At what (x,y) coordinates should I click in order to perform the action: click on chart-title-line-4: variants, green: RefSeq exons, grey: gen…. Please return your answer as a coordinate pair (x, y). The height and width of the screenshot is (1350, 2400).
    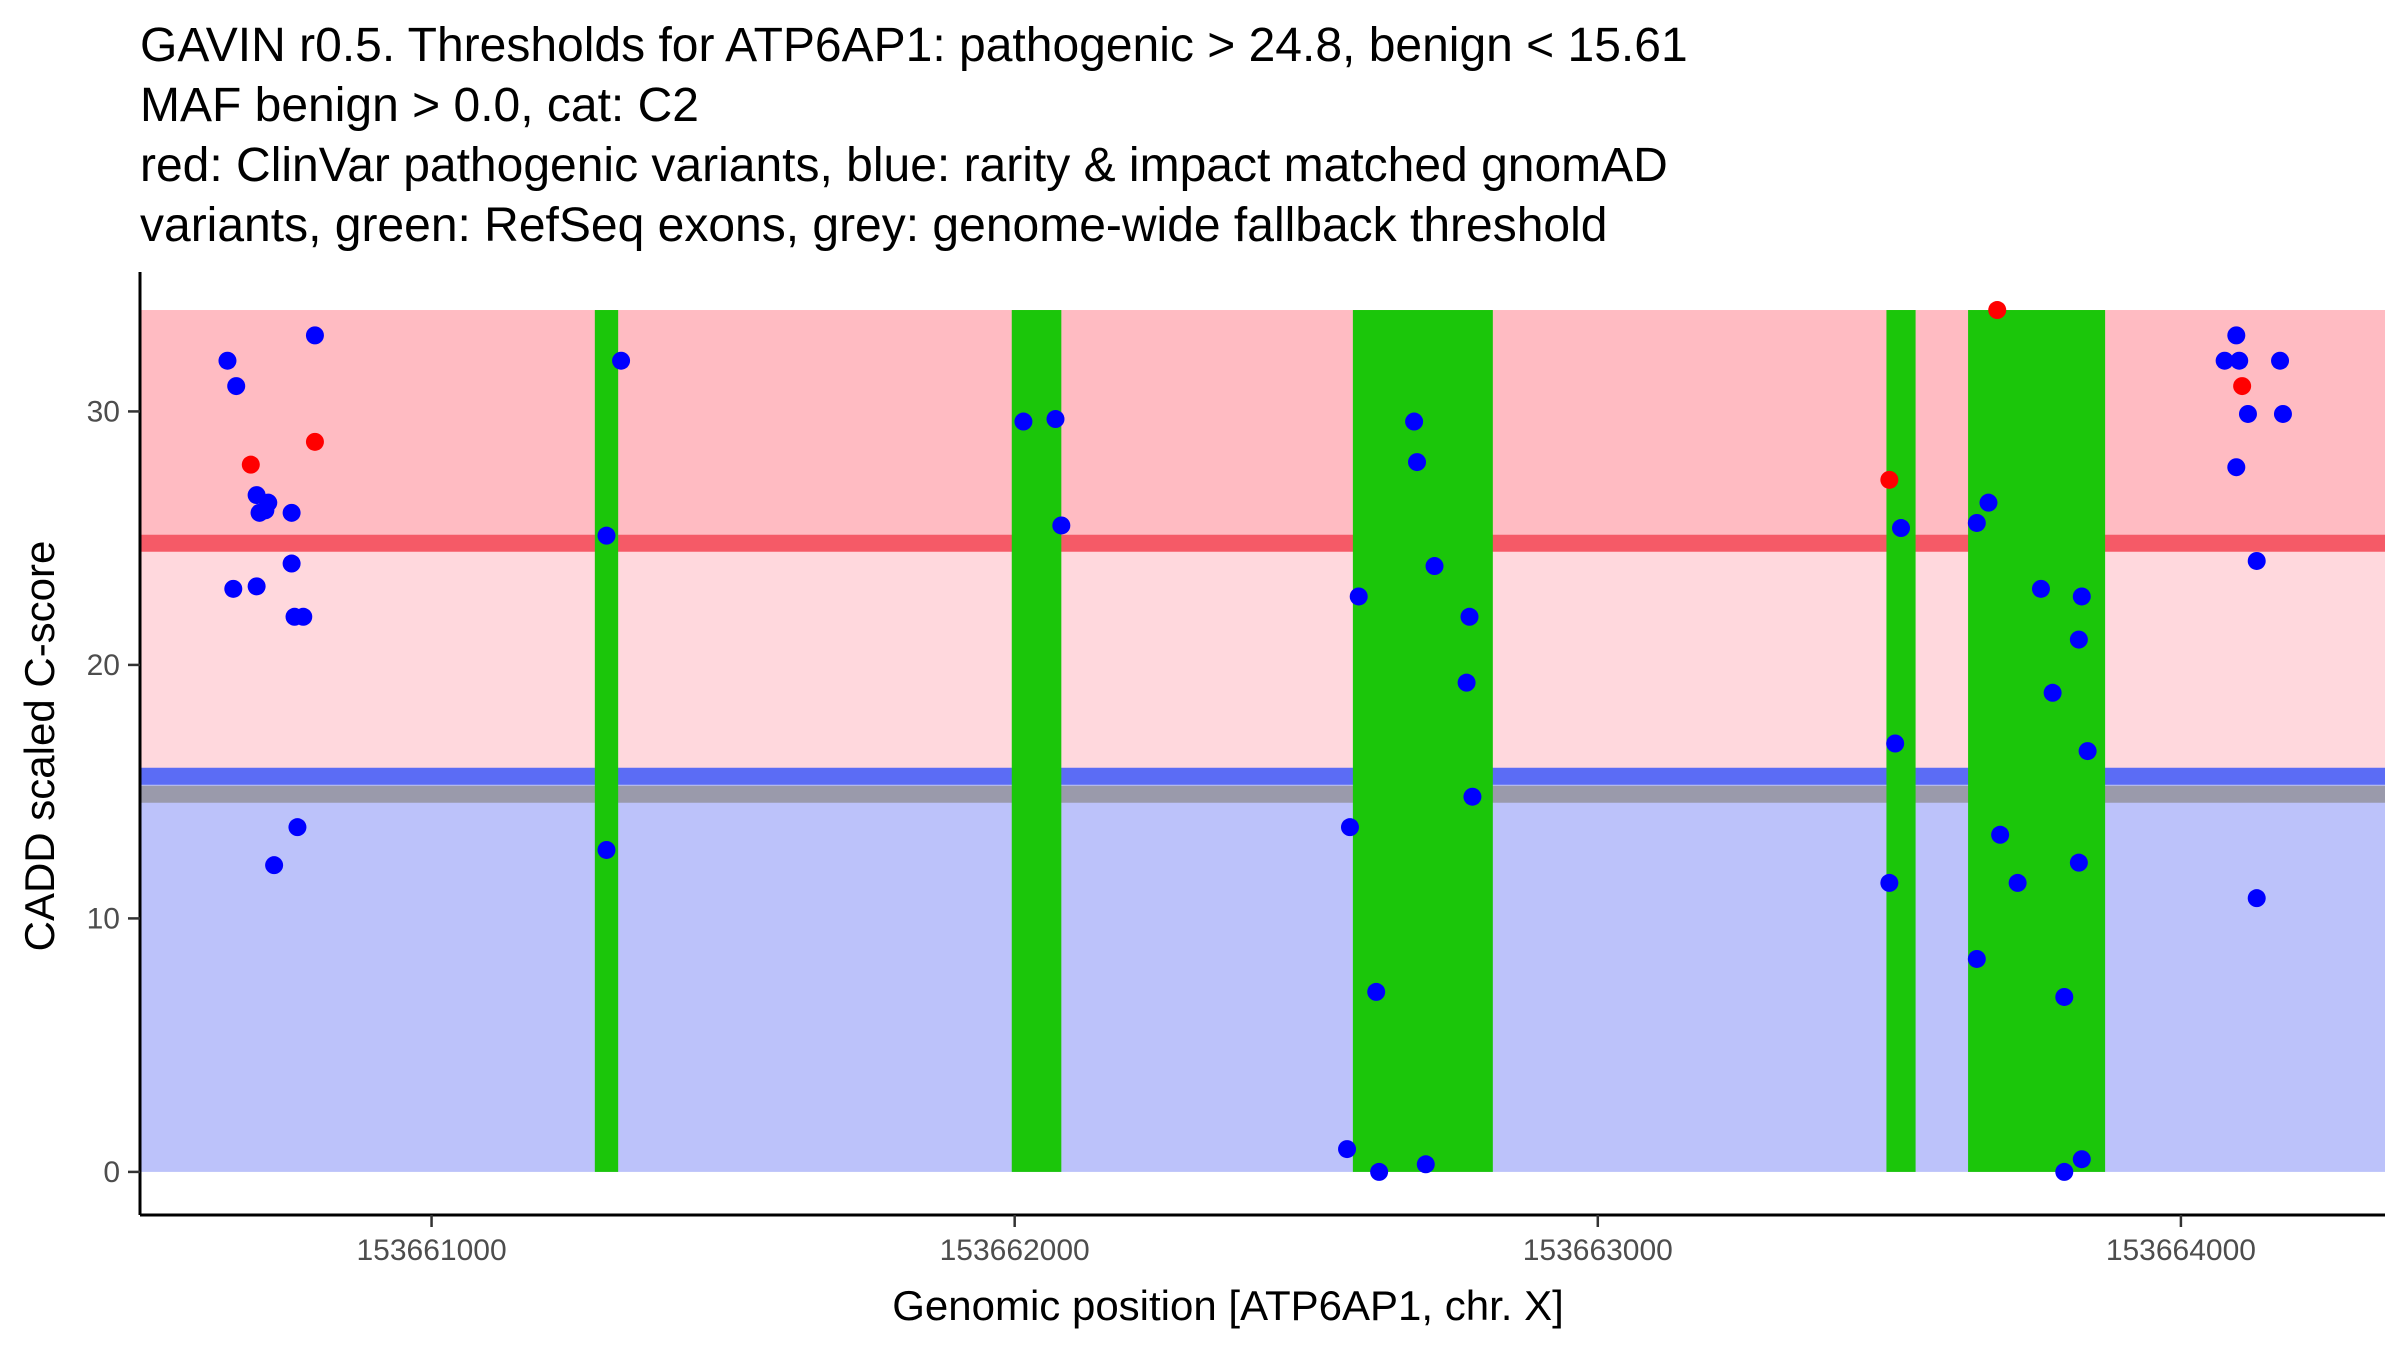
    Looking at the image, I should click on (874, 225).